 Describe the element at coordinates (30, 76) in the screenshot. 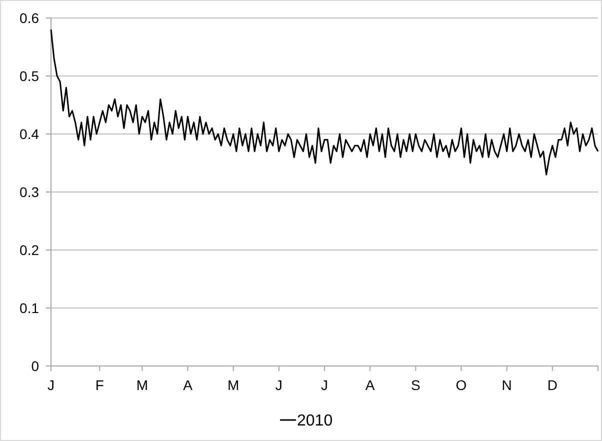

I see `y-tick-label: 0.5` at that location.